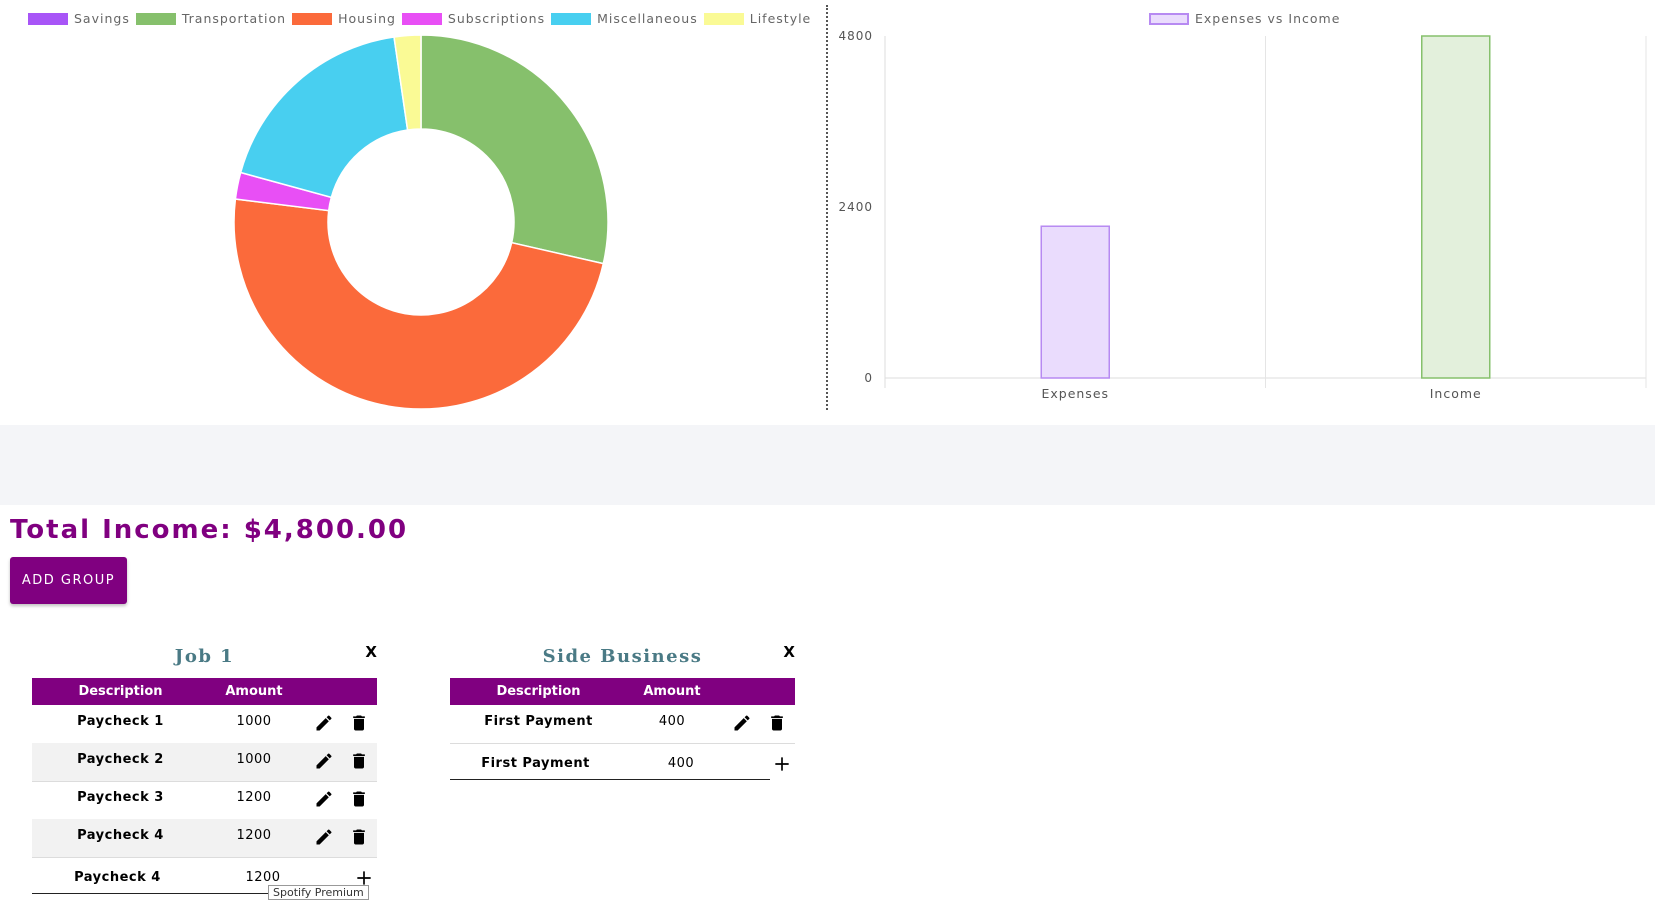 The width and height of the screenshot is (1655, 900). Describe the element at coordinates (1268, 18) in the screenshot. I see `bar-legend-label: Expenses vs Income` at that location.